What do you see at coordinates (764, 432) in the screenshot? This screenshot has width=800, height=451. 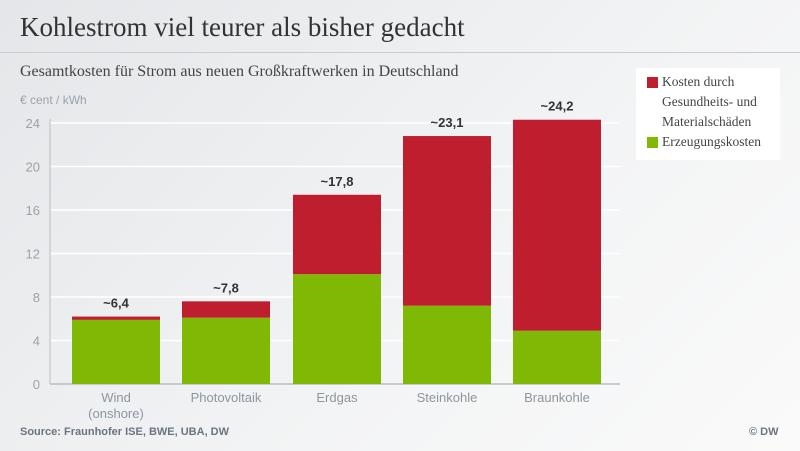 I see `copyright: © DW` at bounding box center [764, 432].